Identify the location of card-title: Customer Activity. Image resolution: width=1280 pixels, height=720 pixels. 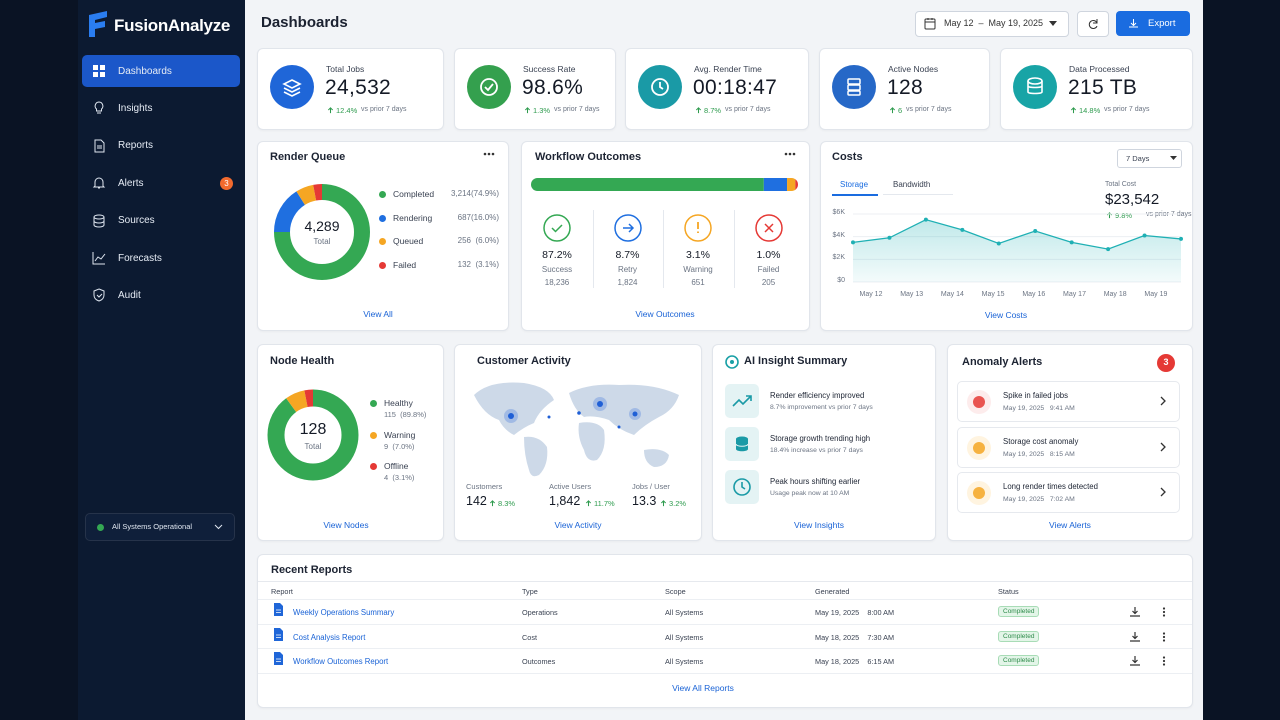
(524, 361).